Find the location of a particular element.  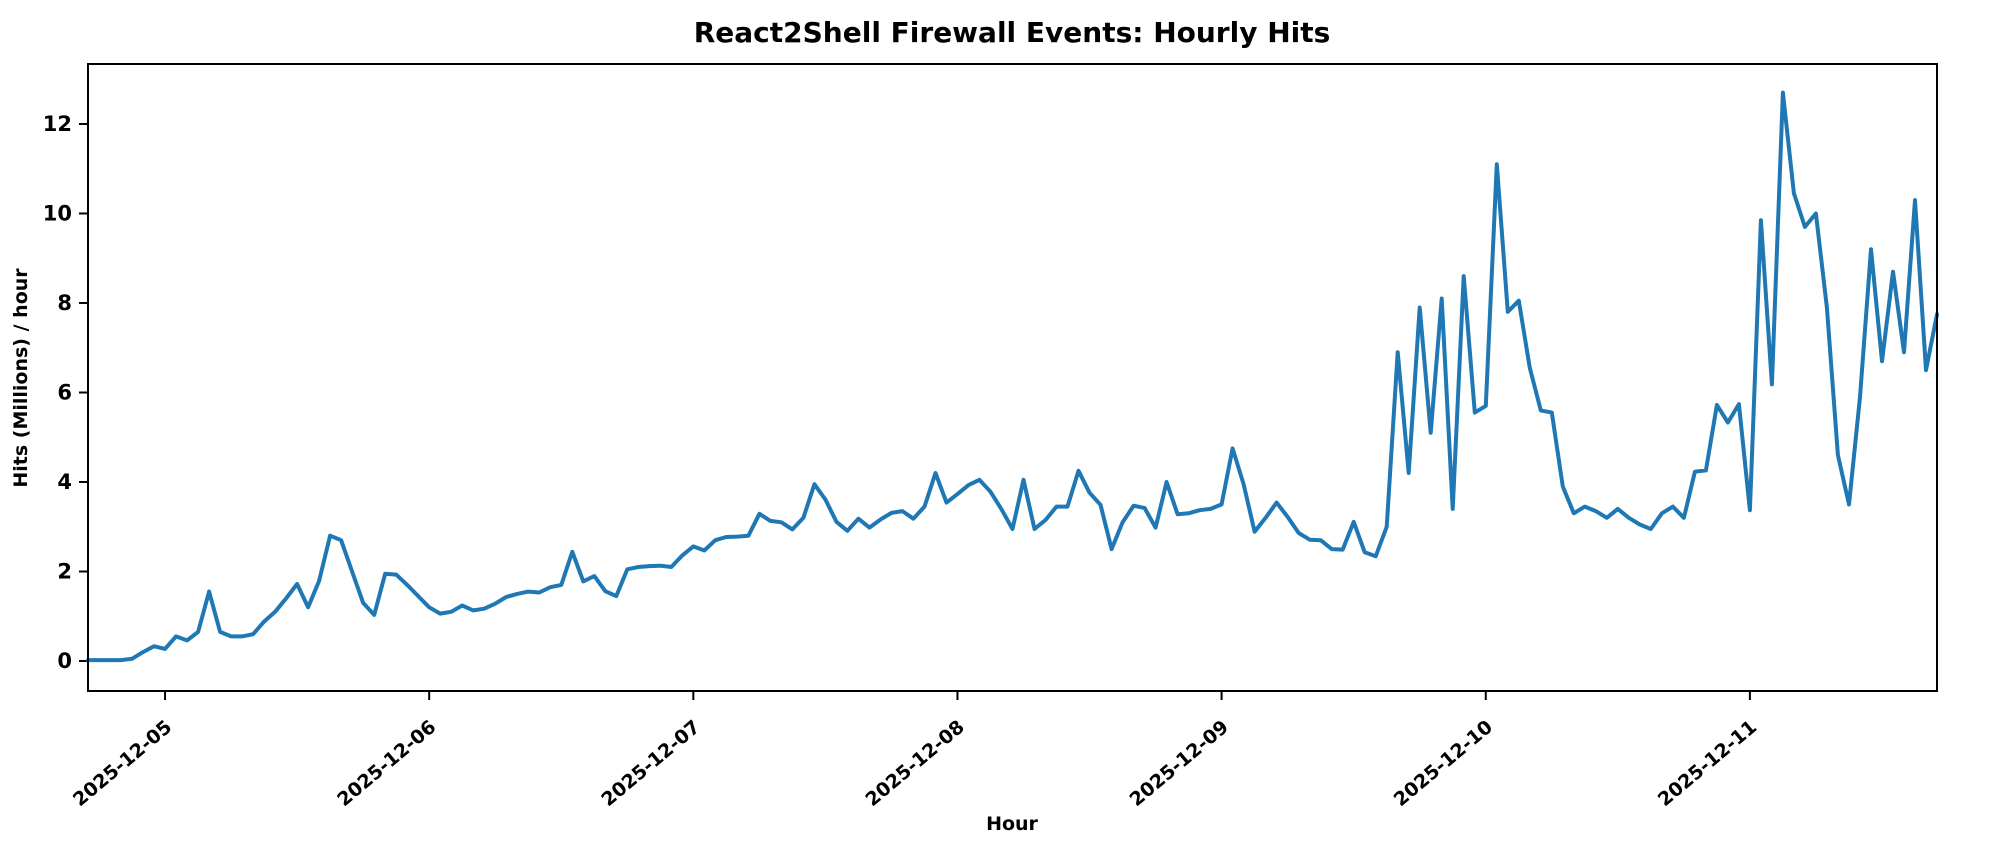

x-tick-label: 2025-12-10 is located at coordinates (1443, 763).